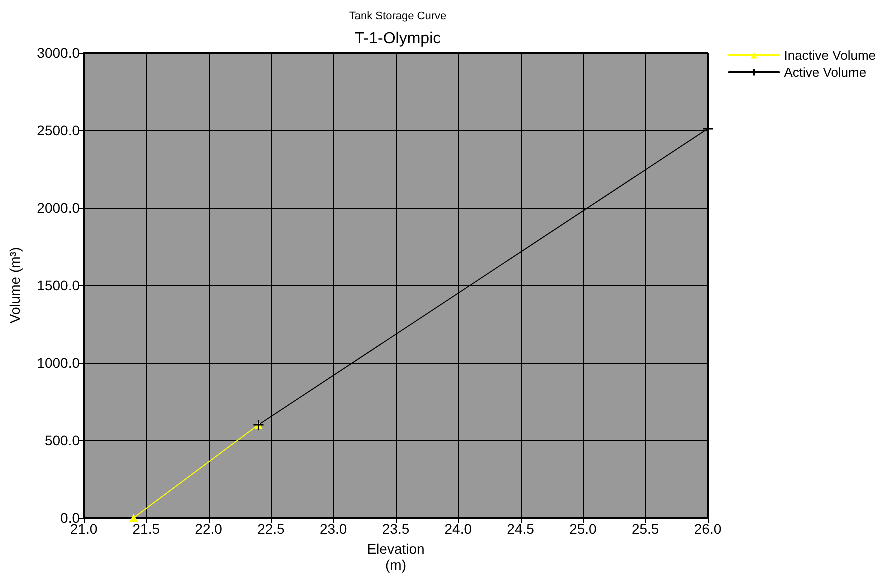 The width and height of the screenshot is (889, 581). Describe the element at coordinates (646, 529) in the screenshot. I see `x-tick-label: 25.5` at that location.